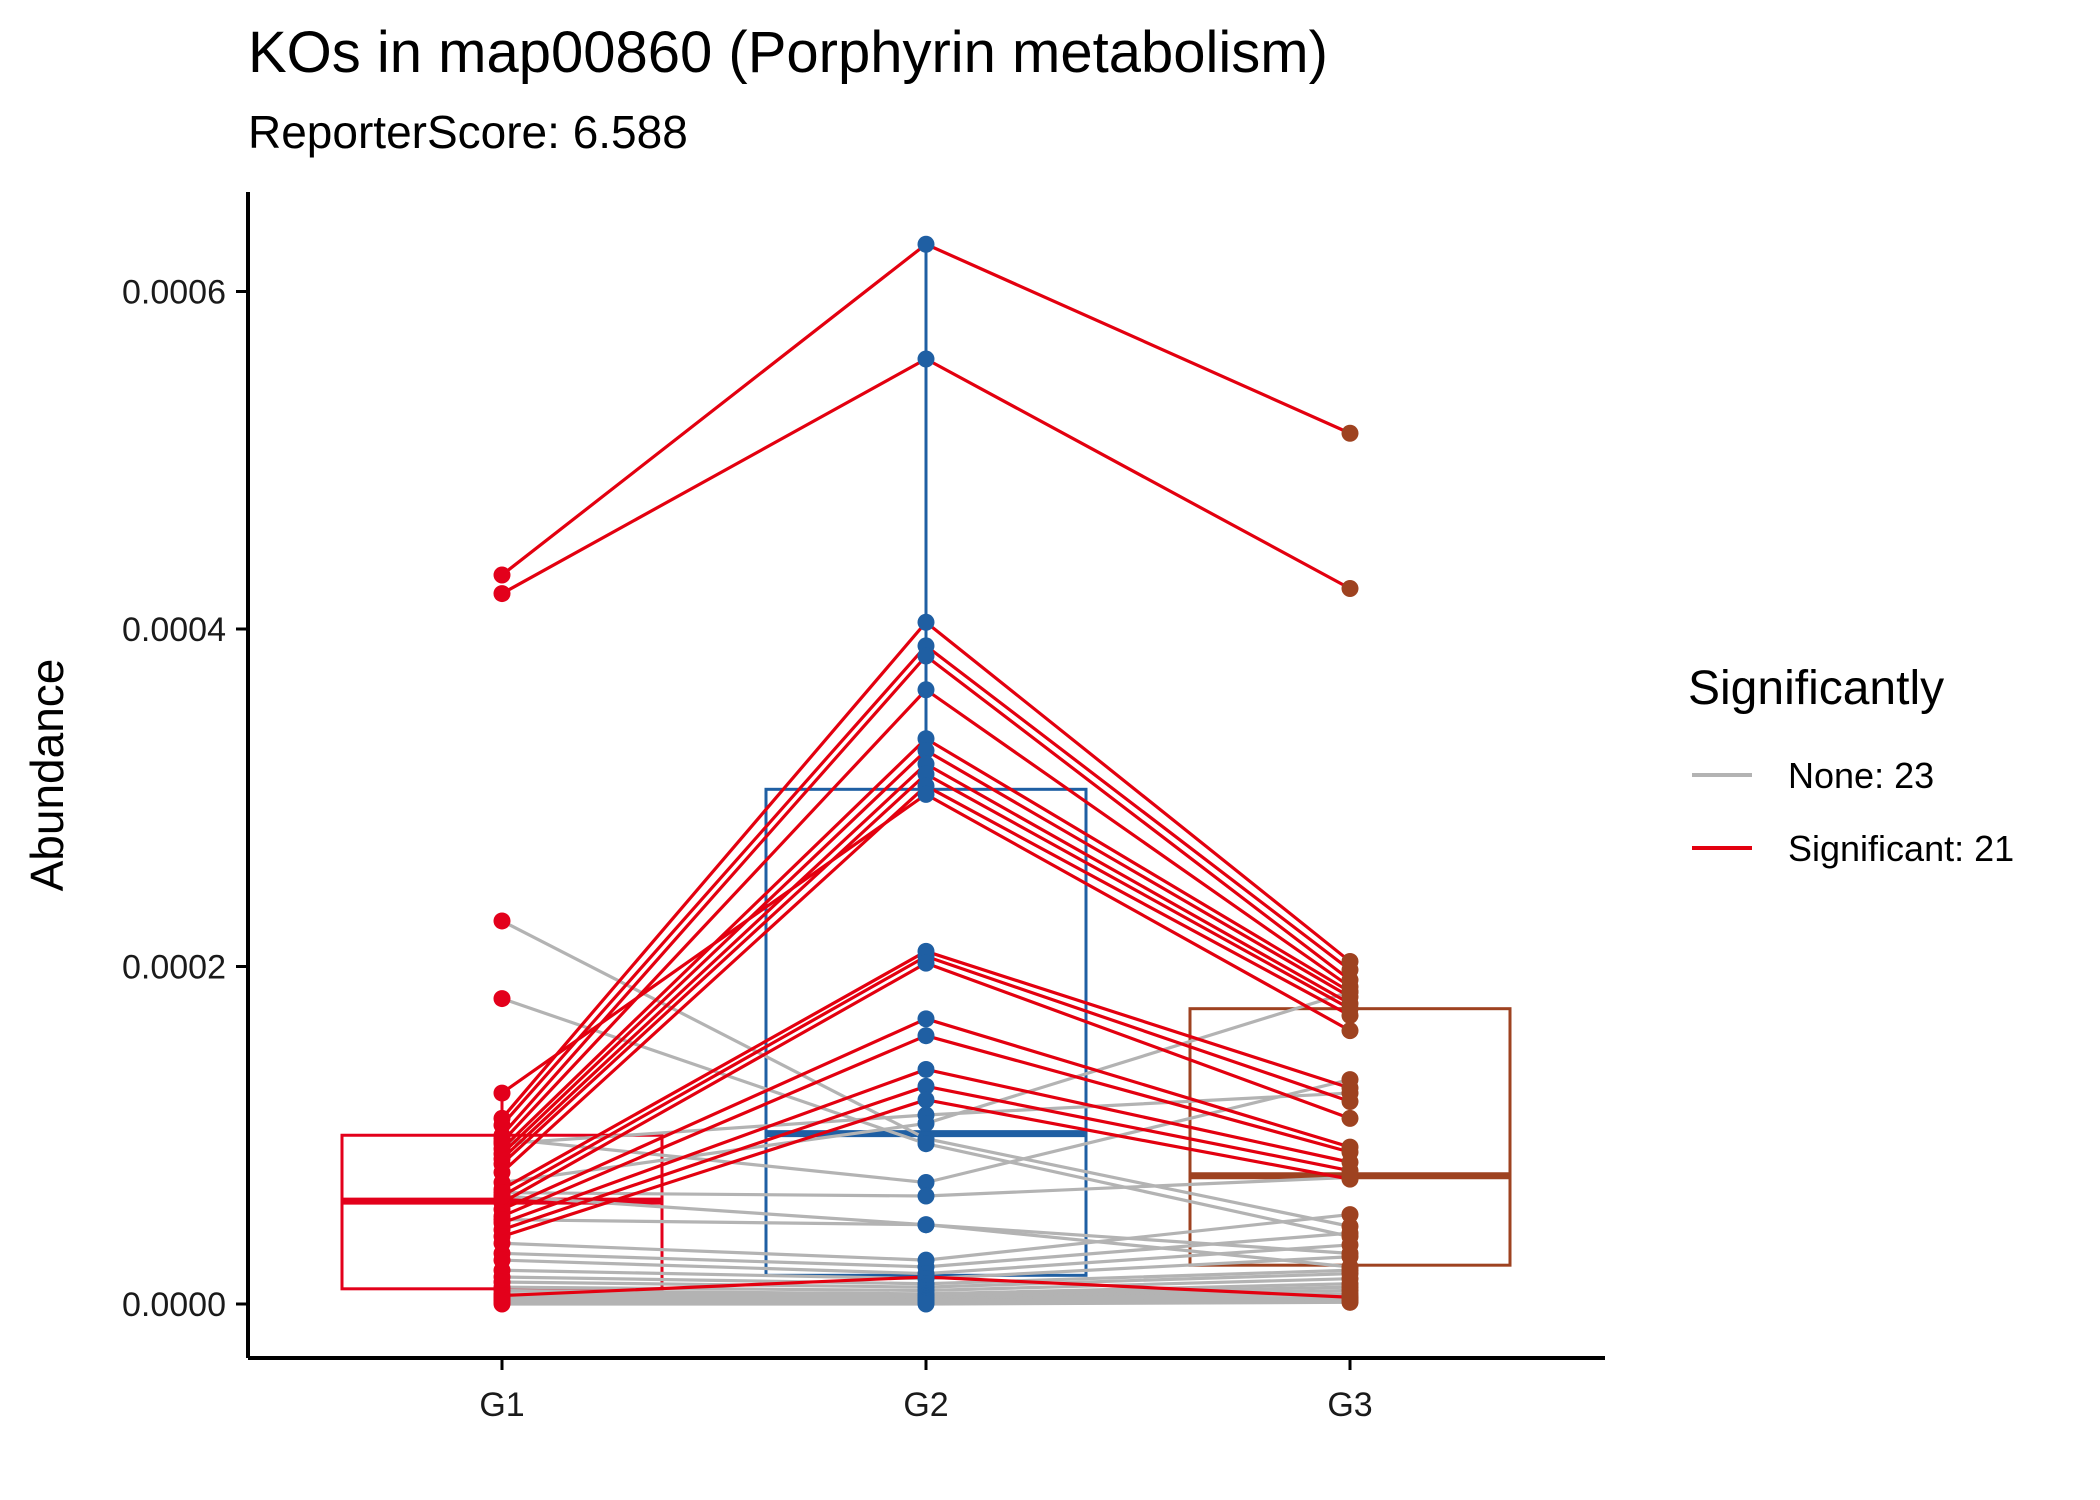 This screenshot has height=1500, width=2100. Describe the element at coordinates (1350, 1031) in the screenshot. I see `point-ko12-g3` at that location.